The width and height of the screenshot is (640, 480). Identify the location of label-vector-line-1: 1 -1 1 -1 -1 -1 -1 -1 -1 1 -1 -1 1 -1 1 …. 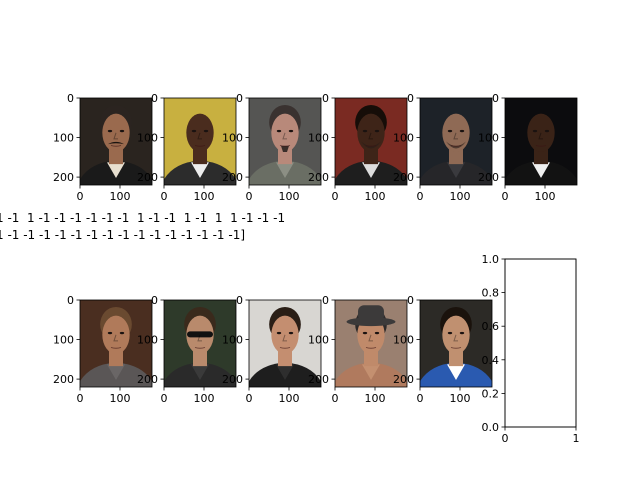
(143, 218).